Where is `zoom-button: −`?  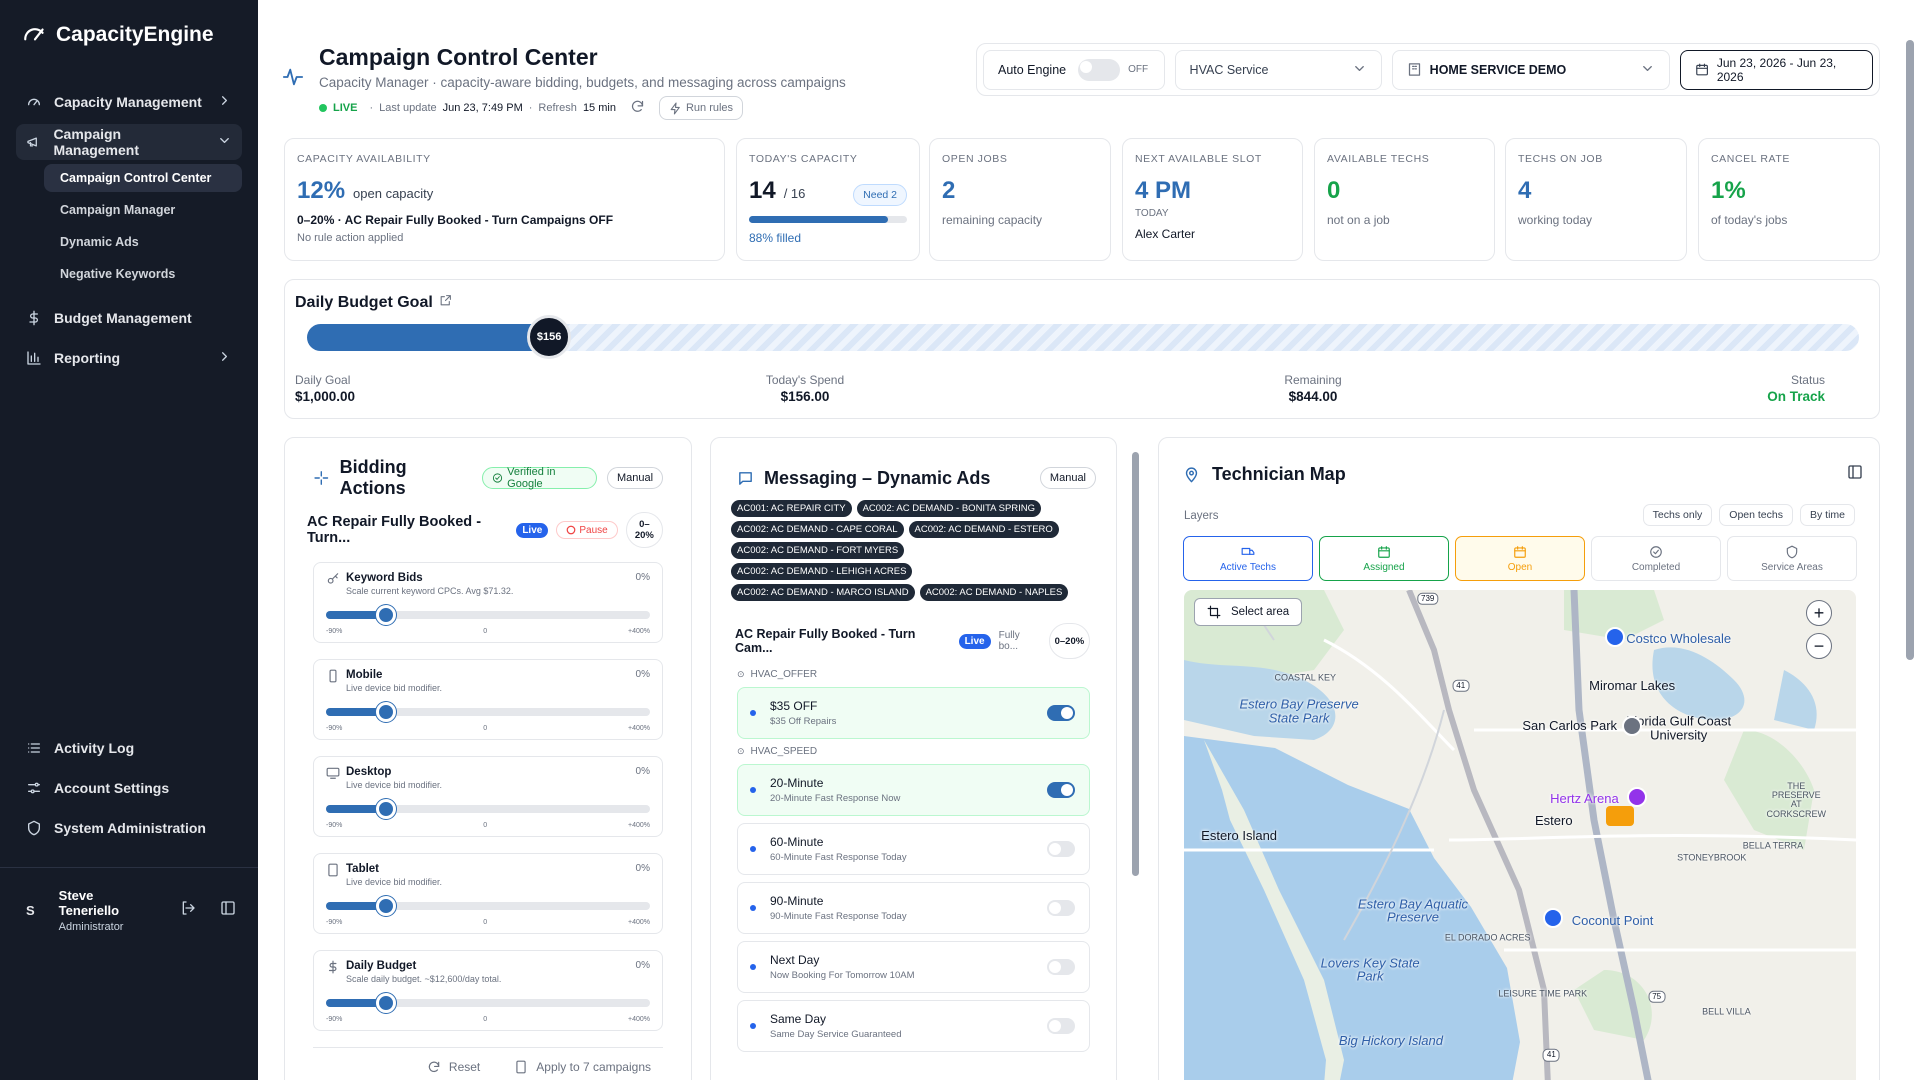
zoom-button: − is located at coordinates (1819, 646).